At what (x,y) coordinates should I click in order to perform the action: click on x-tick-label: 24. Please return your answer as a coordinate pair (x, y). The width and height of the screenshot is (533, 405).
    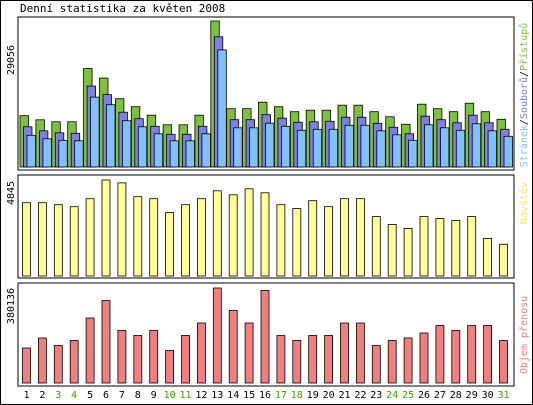
    Looking at the image, I should click on (392, 395).